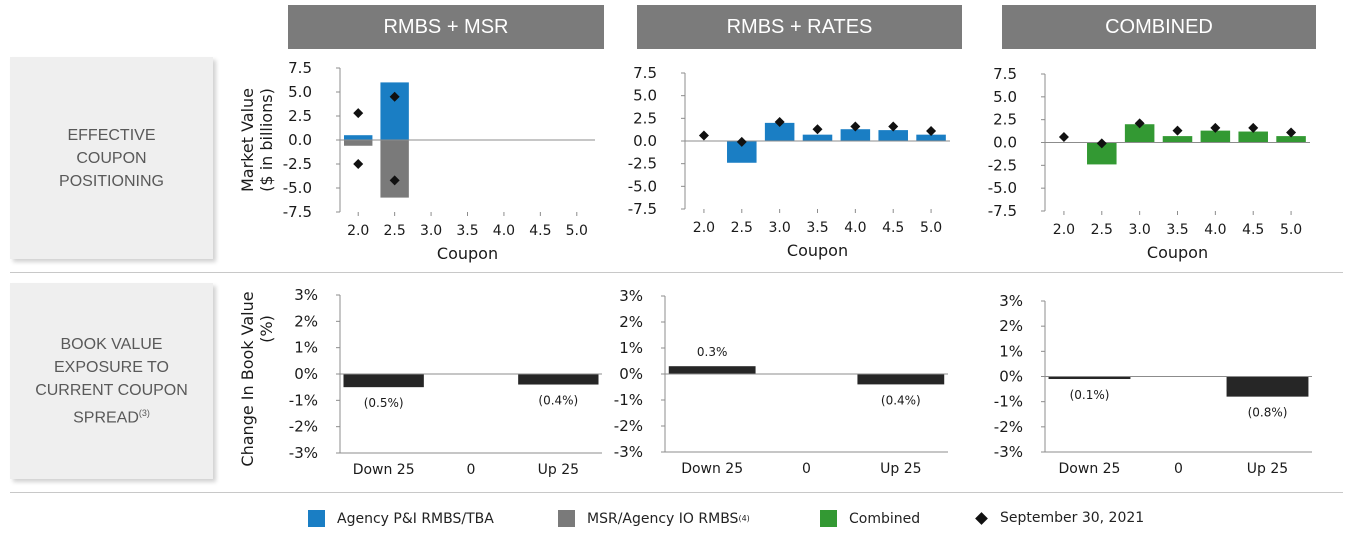  I want to click on legend-swatch-combined, so click(828, 518).